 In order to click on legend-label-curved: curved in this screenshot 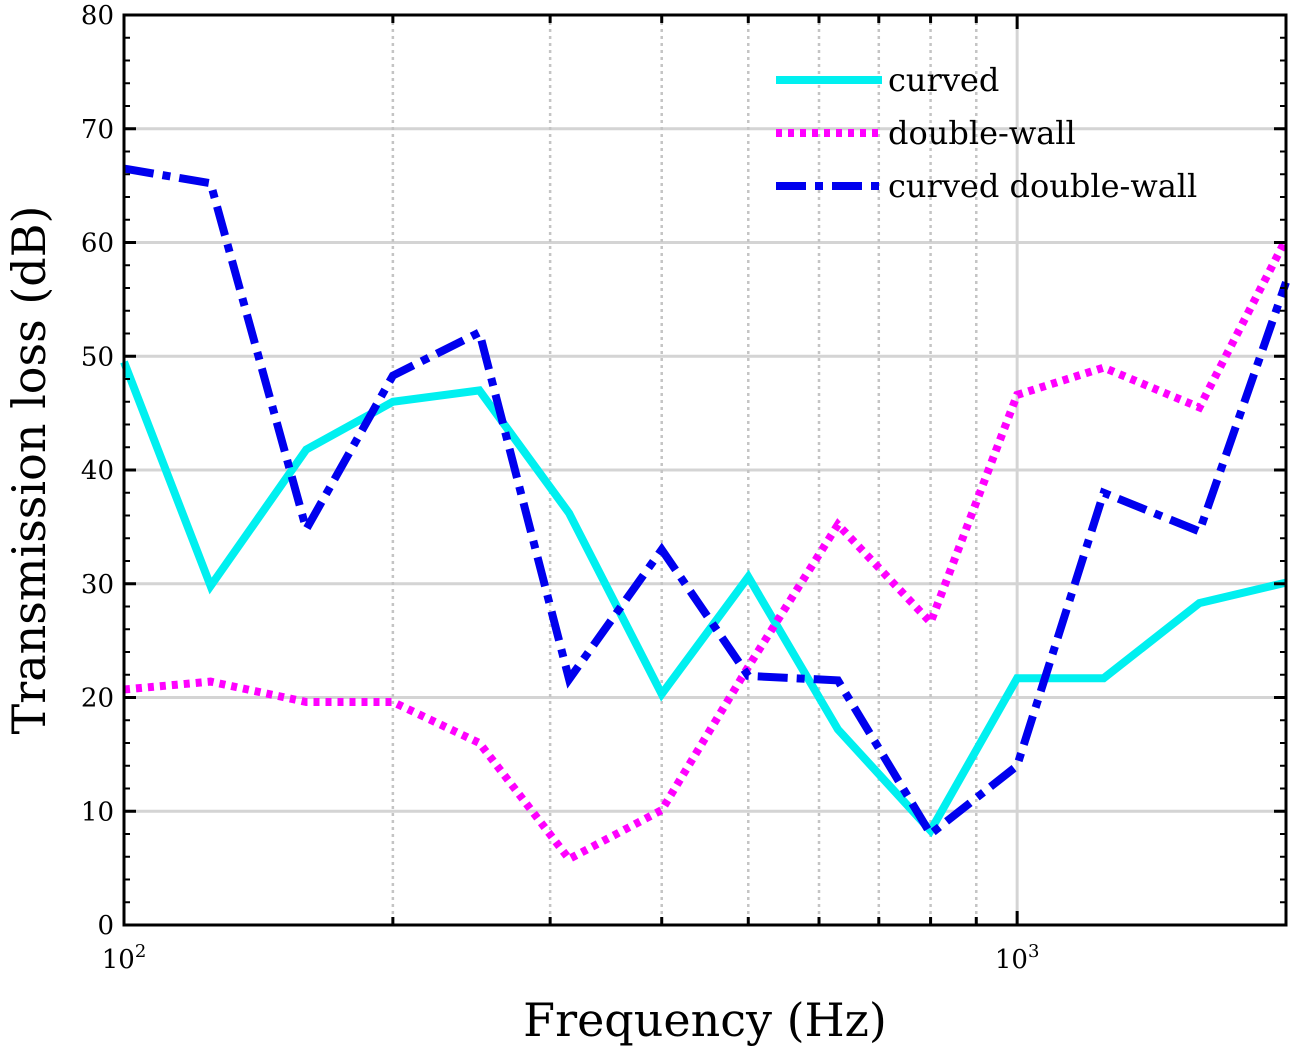, I will do `click(943, 80)`.